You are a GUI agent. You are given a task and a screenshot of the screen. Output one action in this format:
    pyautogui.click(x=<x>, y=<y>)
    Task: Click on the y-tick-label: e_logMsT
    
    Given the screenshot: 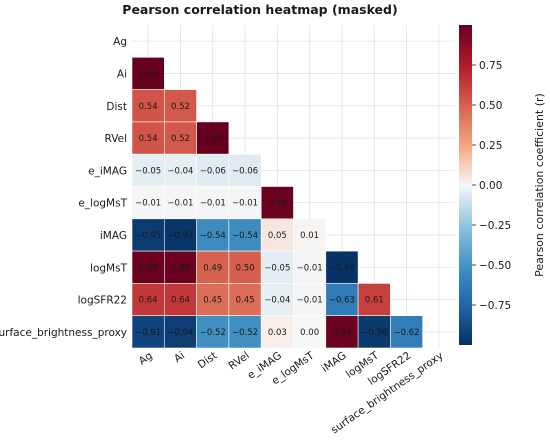 What is the action you would take?
    pyautogui.click(x=102, y=204)
    